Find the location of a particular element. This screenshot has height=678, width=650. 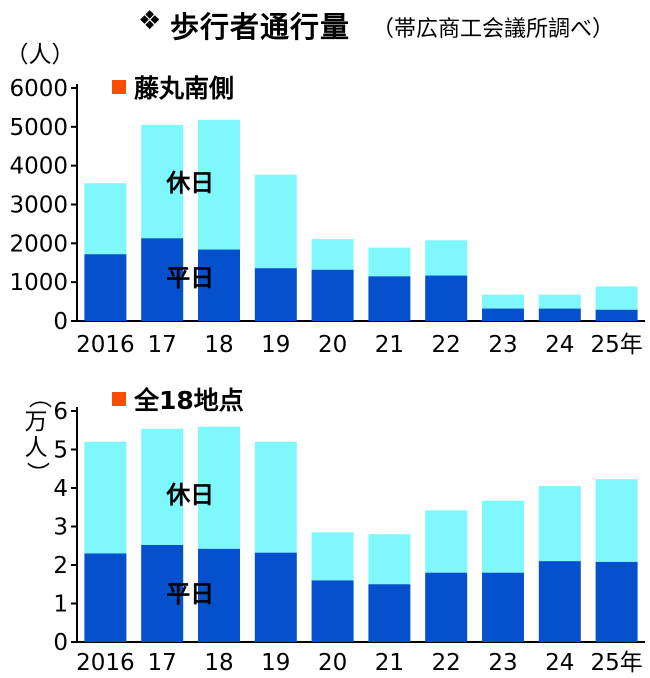

y-unit-char: 万 is located at coordinates (36, 422).